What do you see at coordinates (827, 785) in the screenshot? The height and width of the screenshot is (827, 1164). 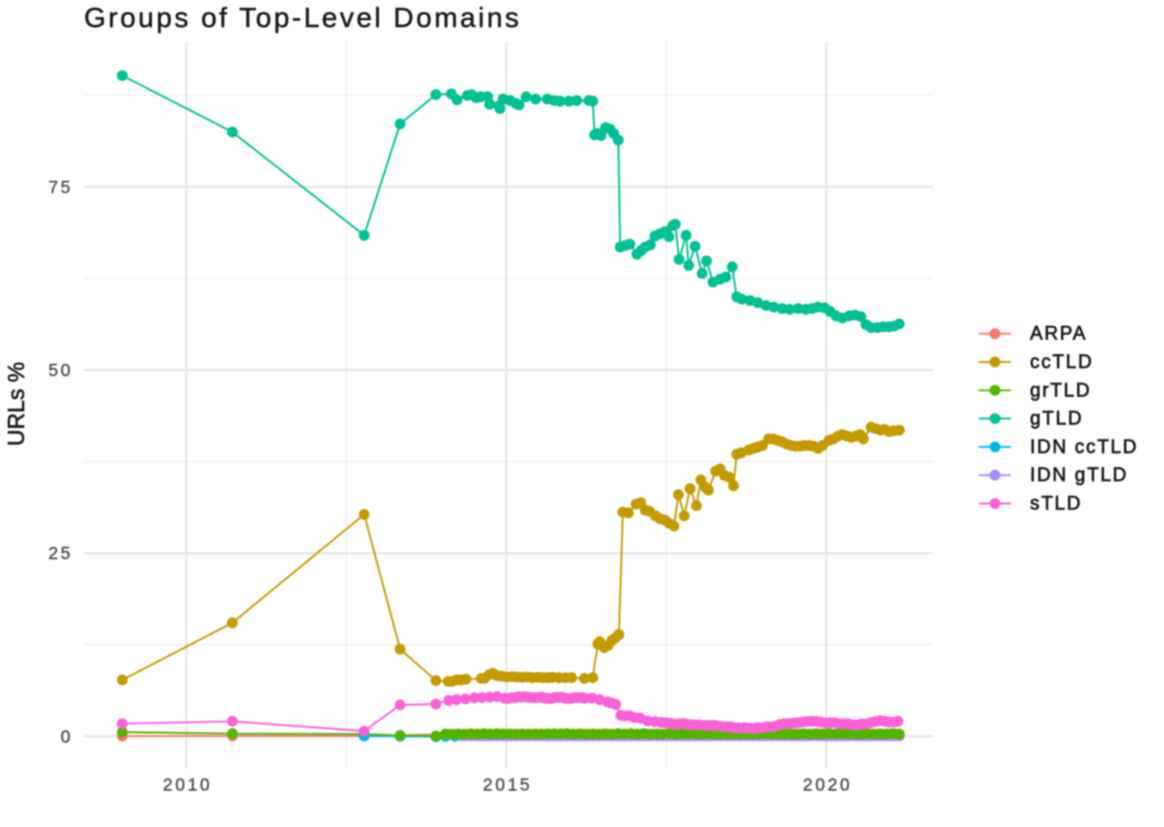 I see `svg-text: 2020` at bounding box center [827, 785].